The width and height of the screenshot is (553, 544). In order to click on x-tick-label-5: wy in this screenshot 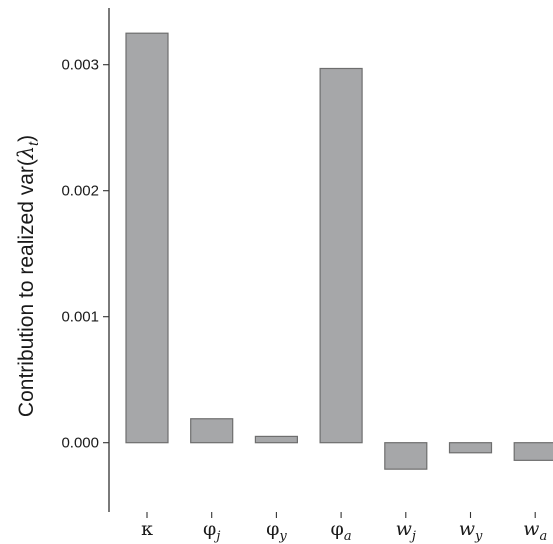, I will do `click(471, 531)`.